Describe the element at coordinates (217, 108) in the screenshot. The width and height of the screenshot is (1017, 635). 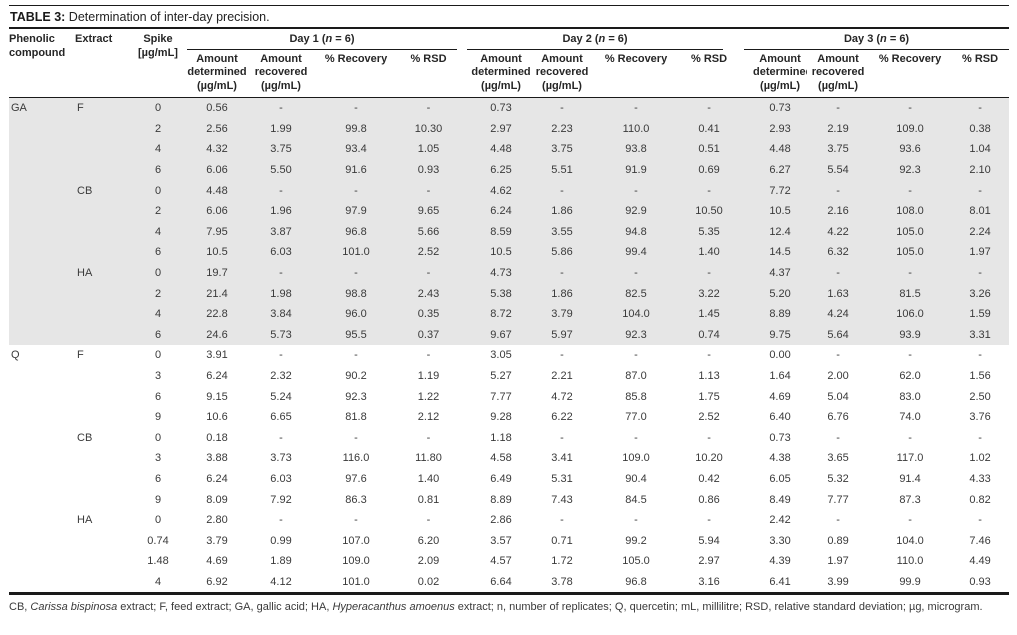
I see `value-cell: 0.56` at that location.